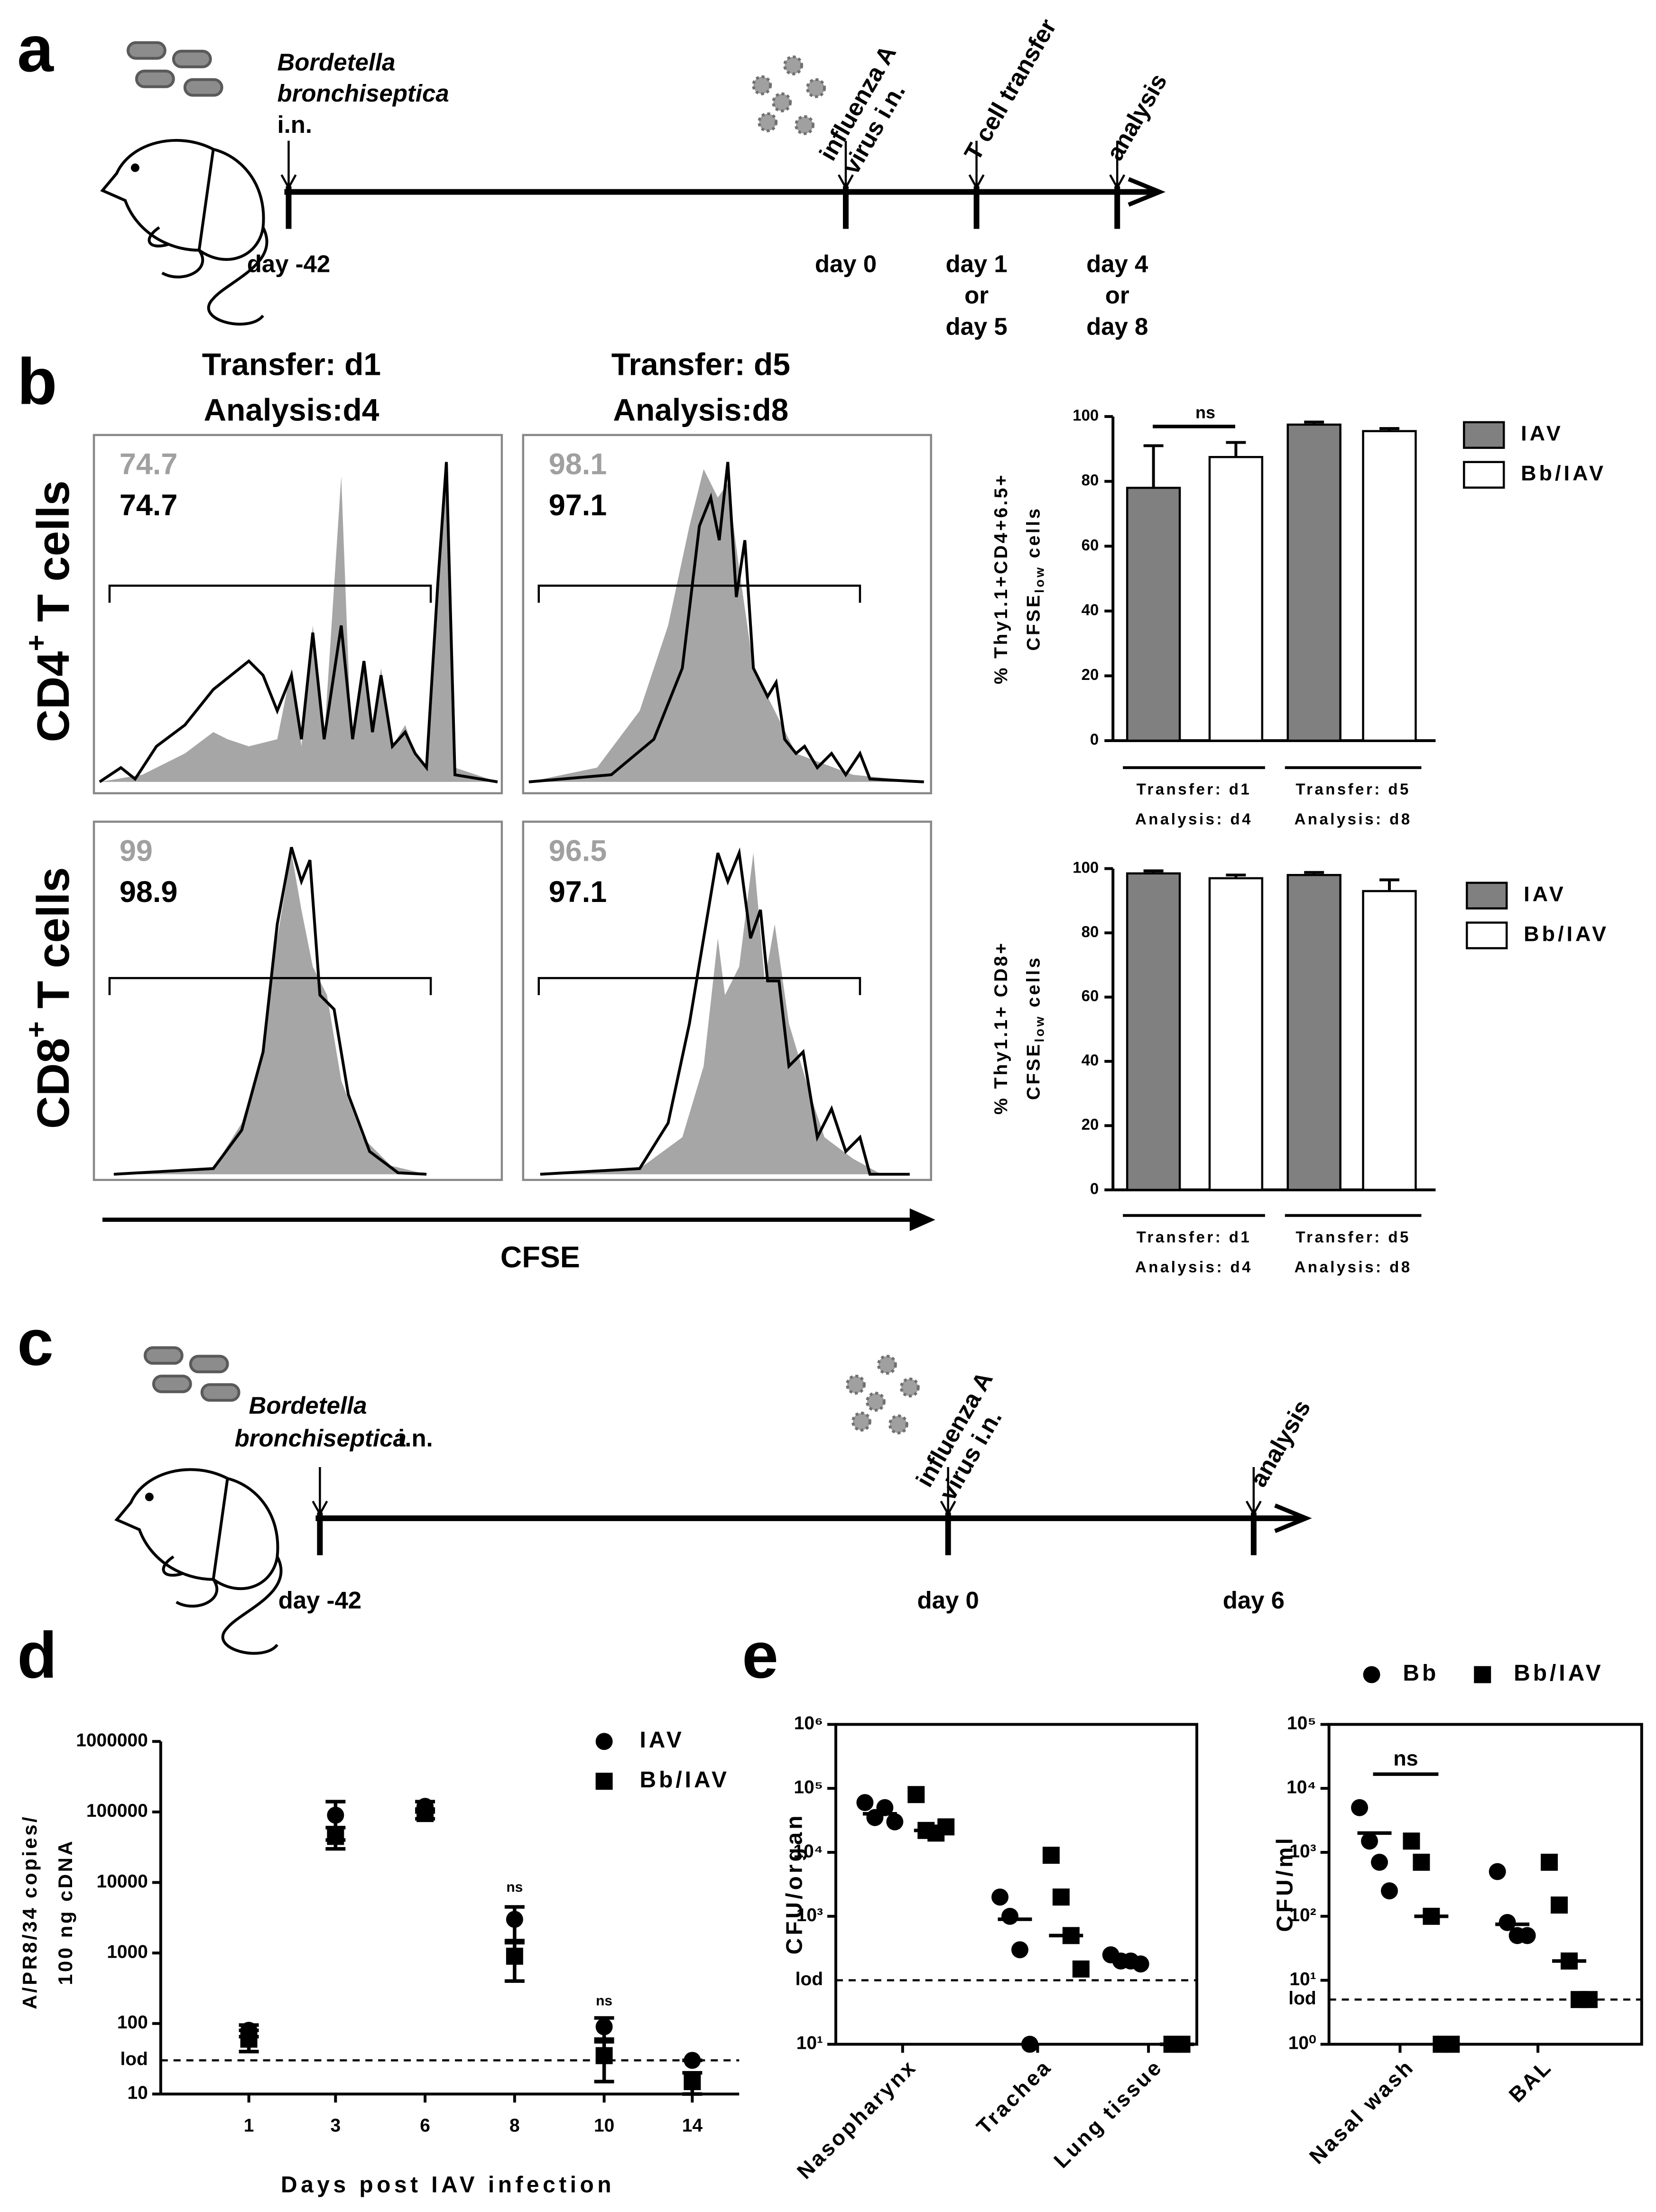 This screenshot has width=1656, height=2212. What do you see at coordinates (336, 2126) in the screenshot?
I see `x-tick-label: 3` at bounding box center [336, 2126].